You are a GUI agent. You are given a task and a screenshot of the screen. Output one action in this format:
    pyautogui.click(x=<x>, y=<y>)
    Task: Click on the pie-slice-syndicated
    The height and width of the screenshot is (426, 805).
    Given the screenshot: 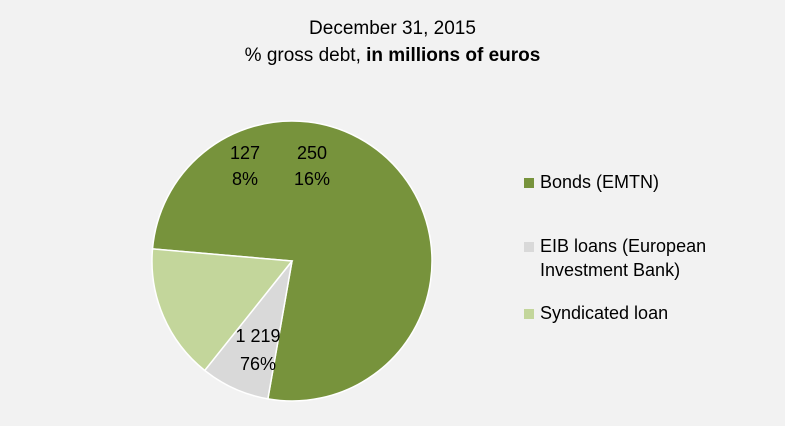 What is the action you would take?
    pyautogui.click(x=222, y=310)
    